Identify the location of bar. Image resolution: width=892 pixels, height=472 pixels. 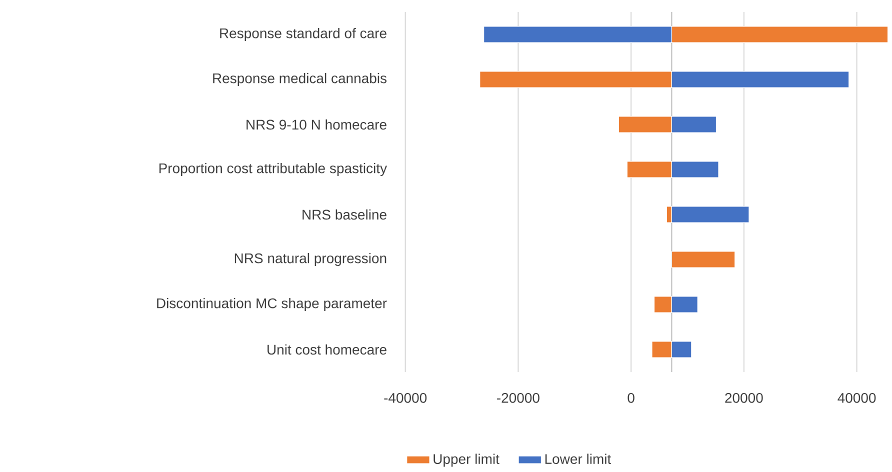
(703, 259).